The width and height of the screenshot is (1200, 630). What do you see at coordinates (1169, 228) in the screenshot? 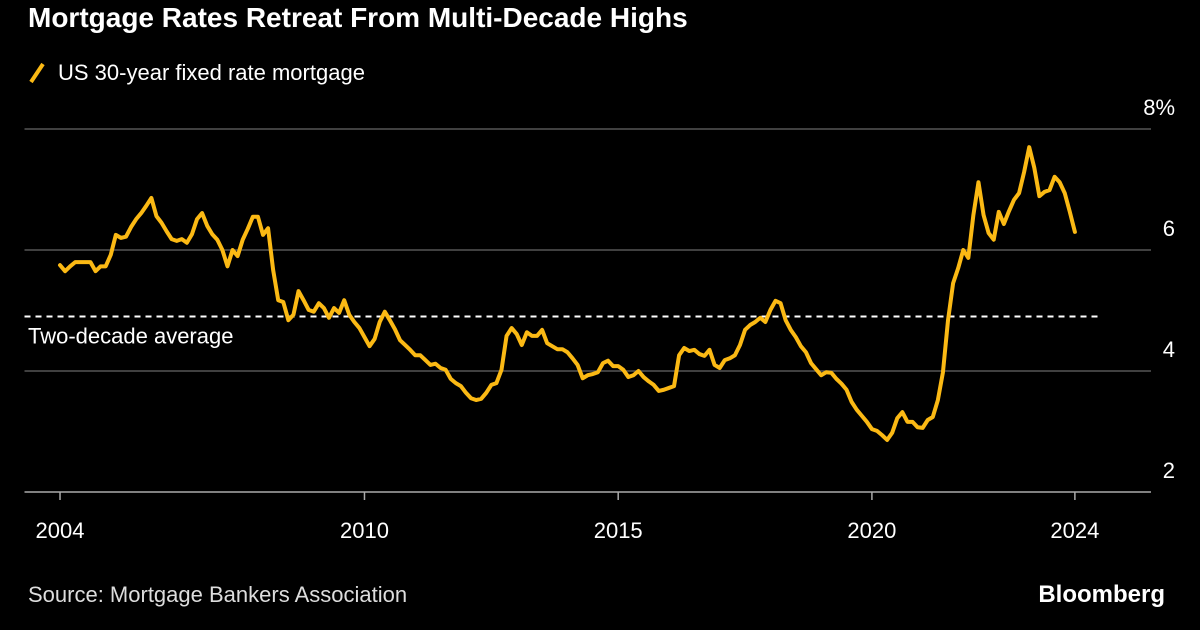
I see `y-tick-label: 6` at bounding box center [1169, 228].